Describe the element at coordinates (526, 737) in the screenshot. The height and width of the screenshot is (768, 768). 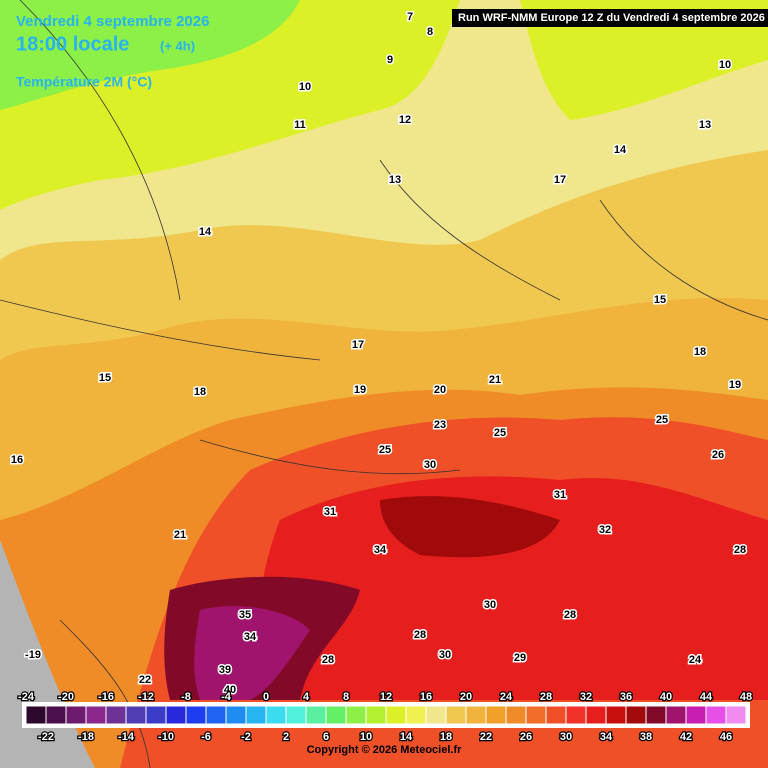
I see `scale-label: 26` at that location.